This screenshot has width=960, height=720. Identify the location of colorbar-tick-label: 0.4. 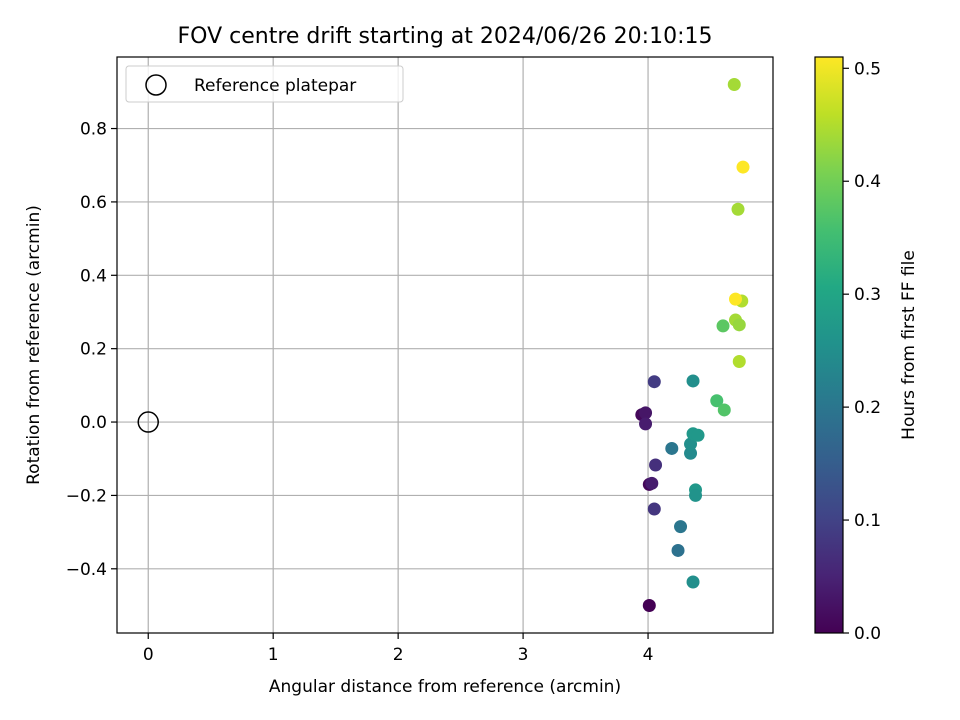
(867, 182).